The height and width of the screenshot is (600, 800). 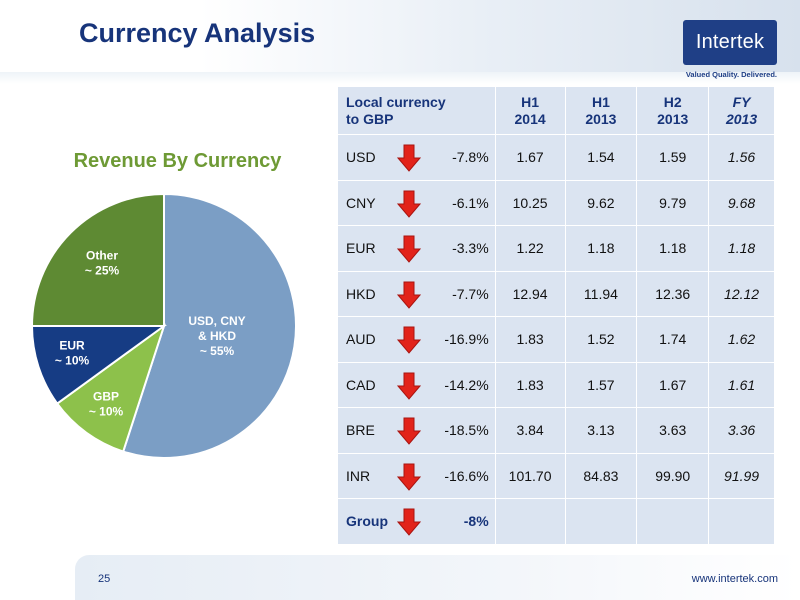 I want to click on change-value: -3.3%, so click(x=470, y=248).